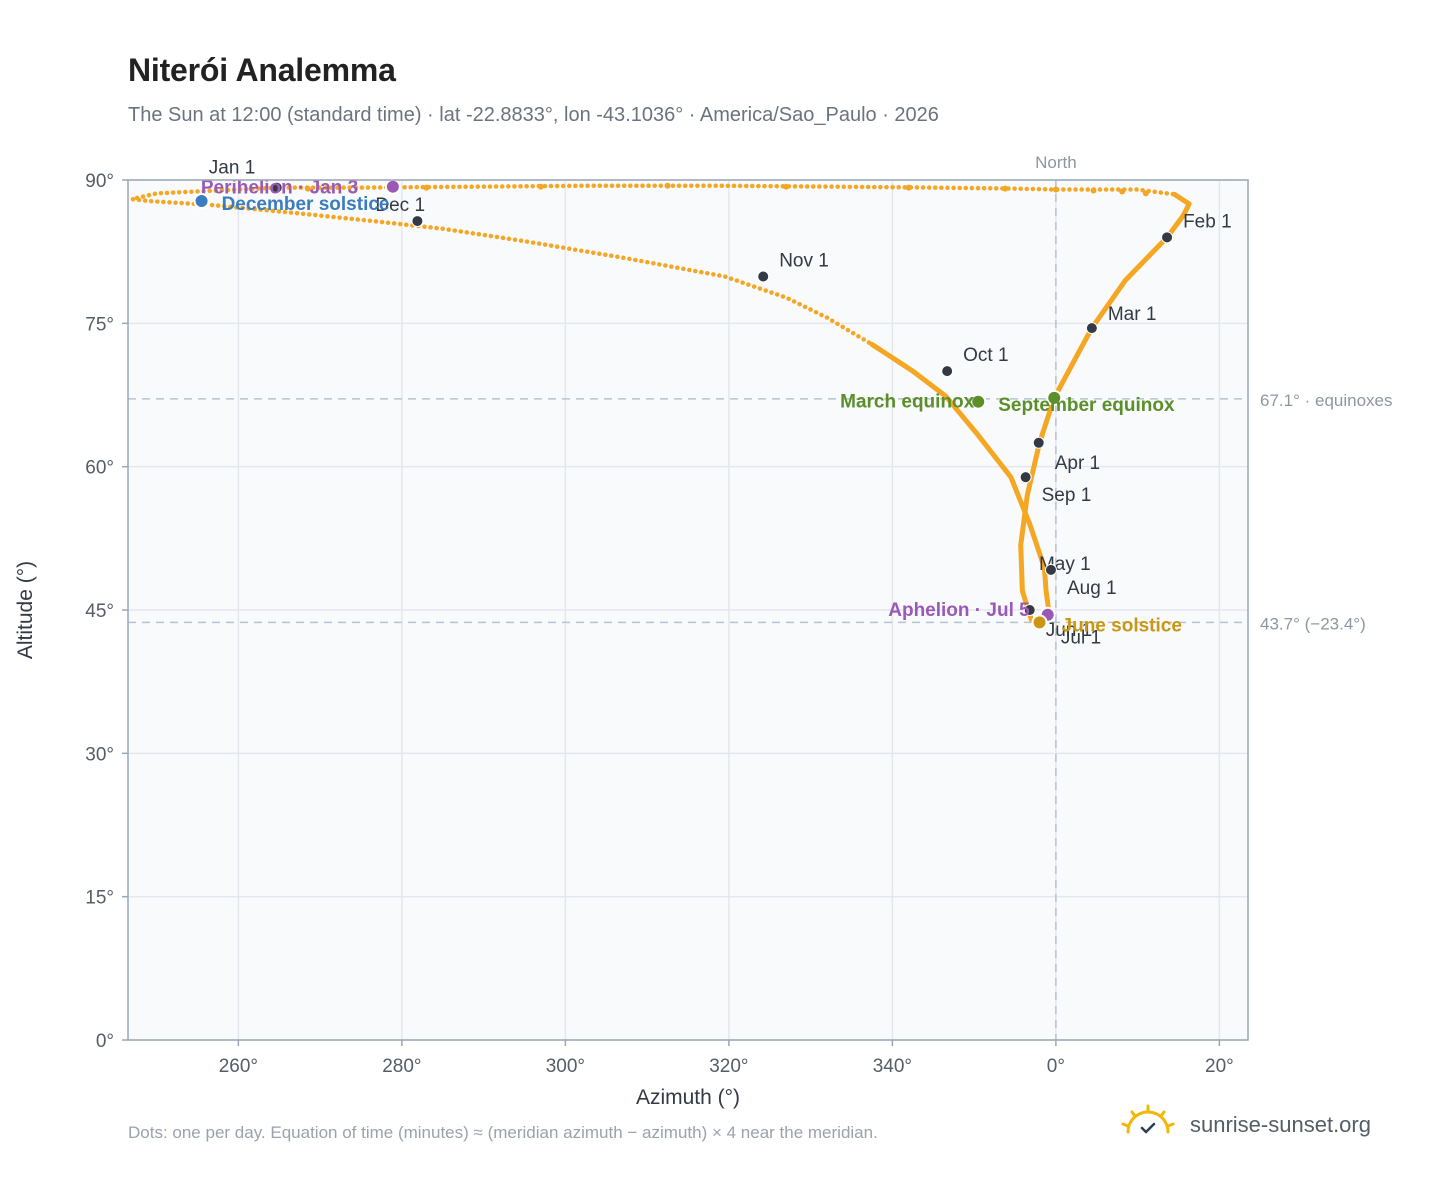 The image size is (1448, 1188). I want to click on x-tick-label: 340°, so click(892, 1066).